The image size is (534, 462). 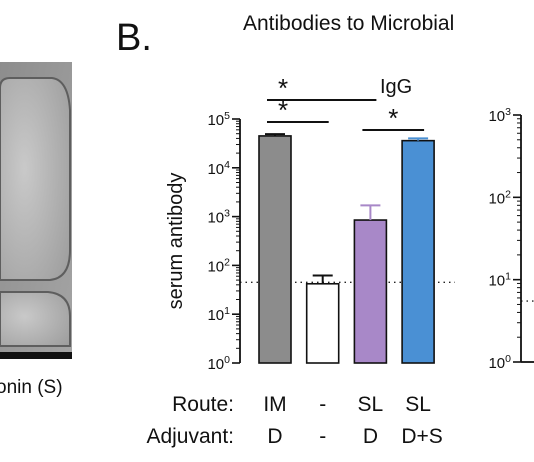 What do you see at coordinates (370, 436) in the screenshot?
I see `adjuvant-value-2: D` at bounding box center [370, 436].